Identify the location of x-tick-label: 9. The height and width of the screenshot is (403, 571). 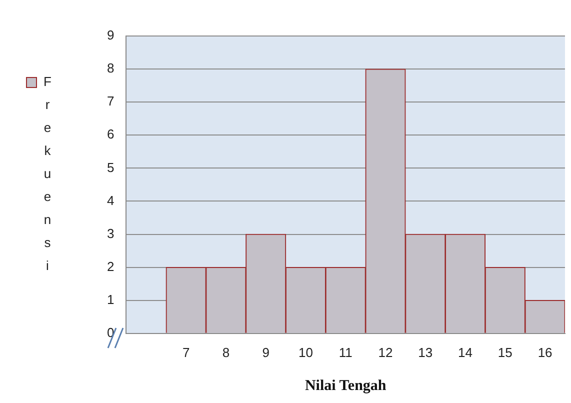
(266, 352).